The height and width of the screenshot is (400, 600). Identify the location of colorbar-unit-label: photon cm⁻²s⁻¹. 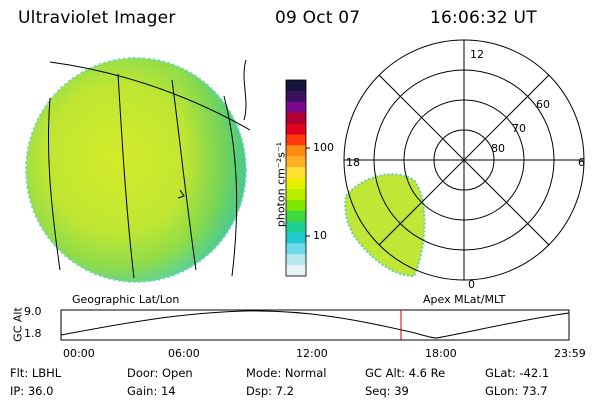
(281, 184).